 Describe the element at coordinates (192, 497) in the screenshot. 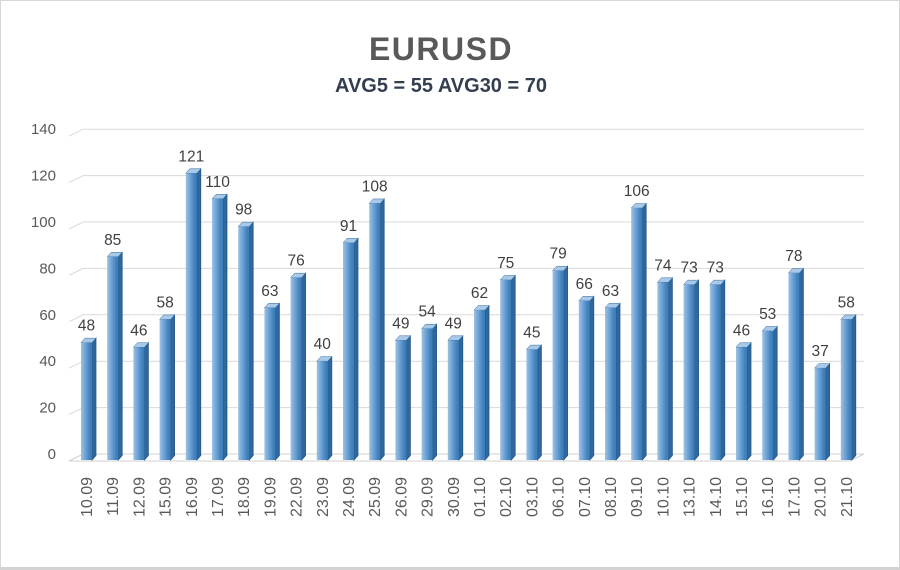

I see `x-axis-label: 16.09` at that location.